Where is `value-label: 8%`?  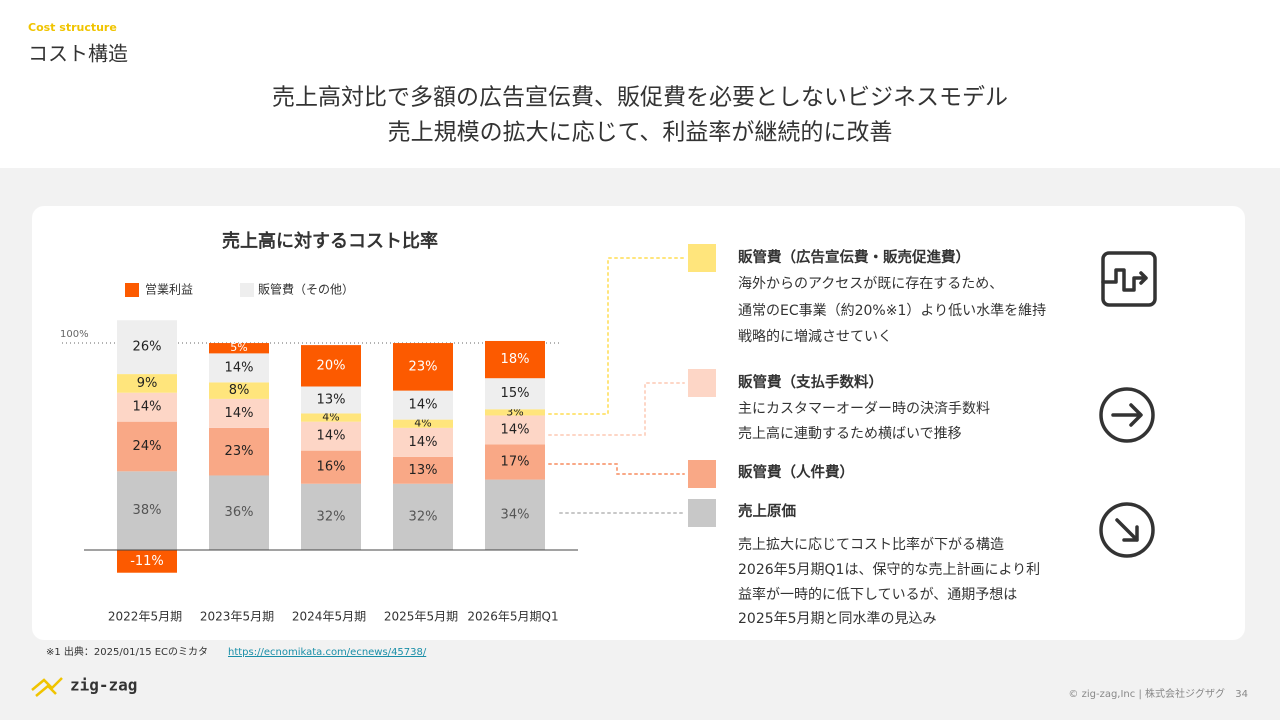 value-label: 8% is located at coordinates (239, 390).